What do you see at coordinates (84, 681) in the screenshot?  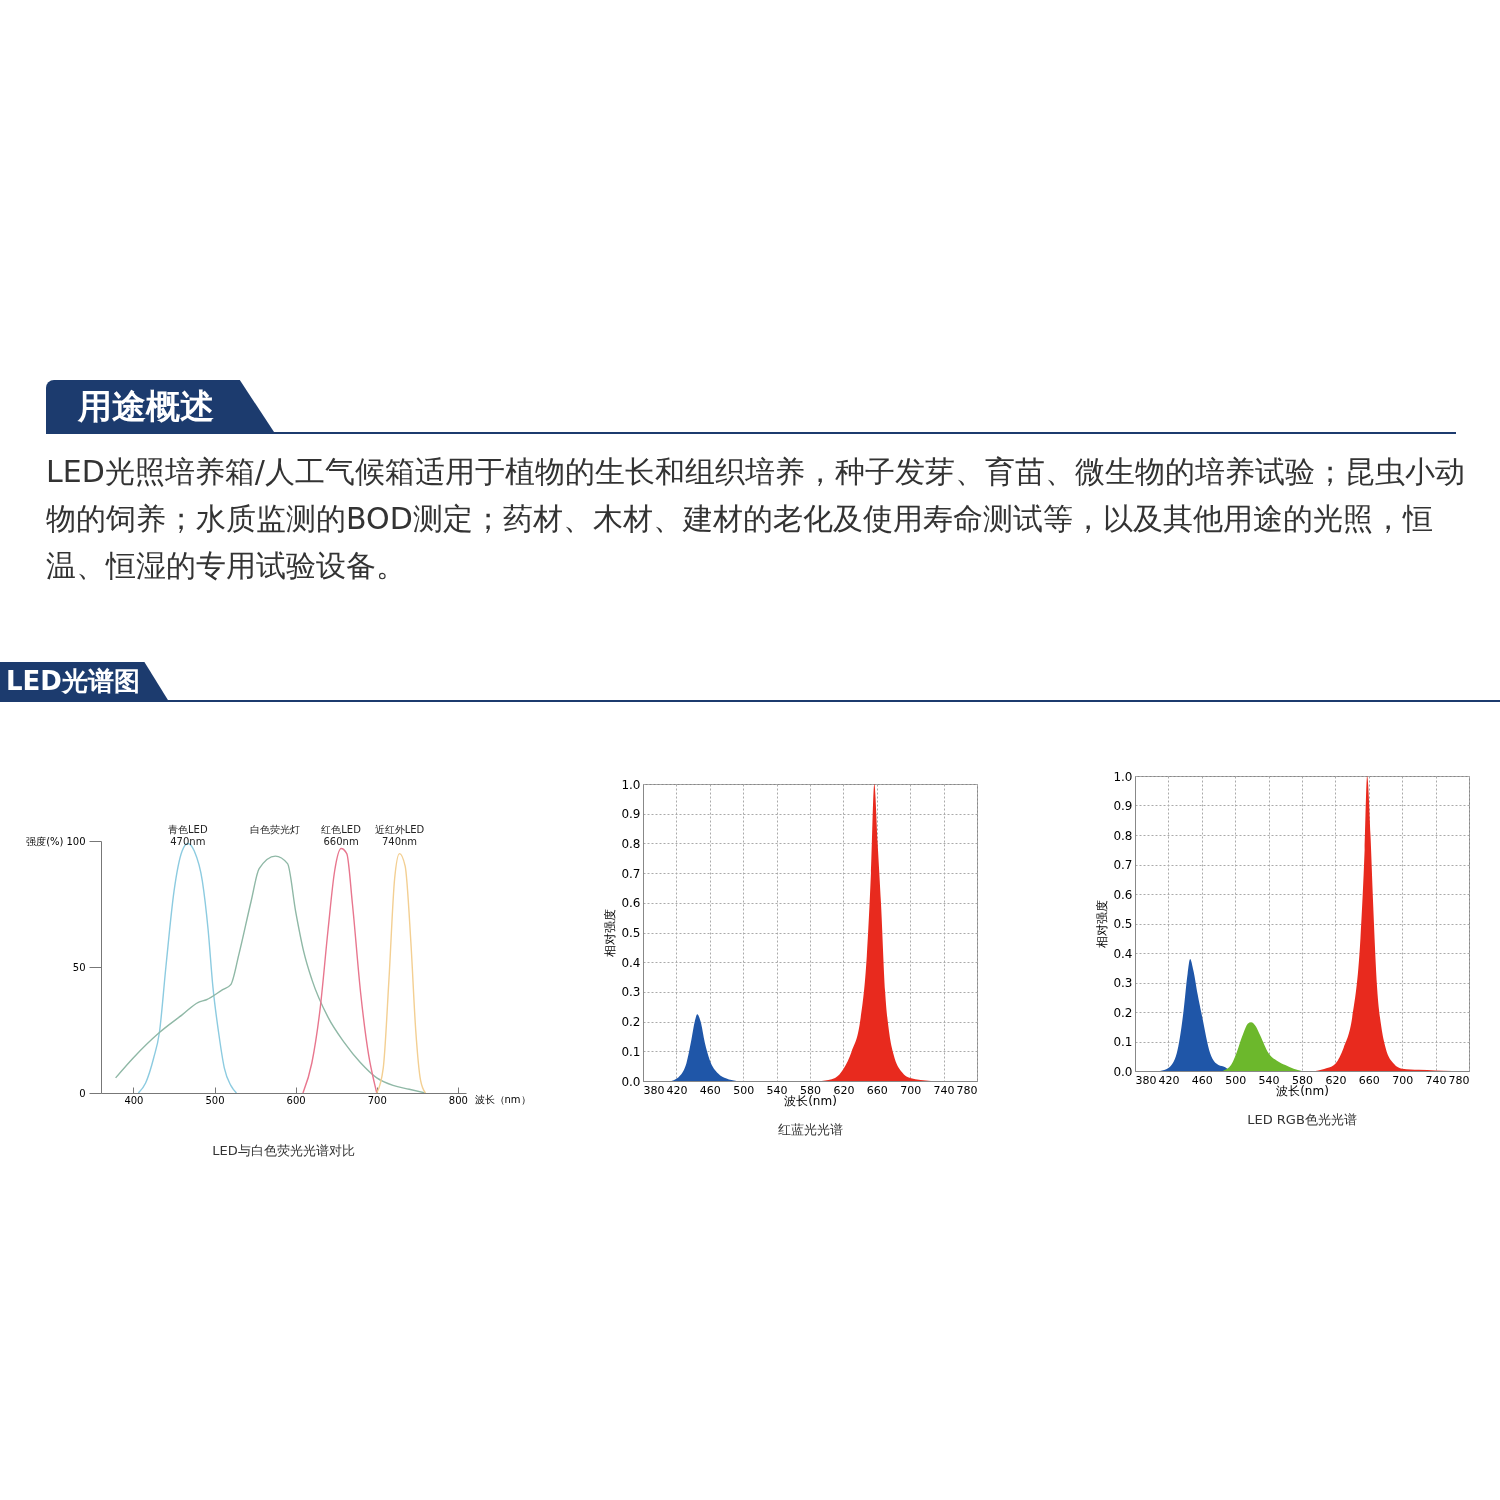 I see `text: LED光谱图` at bounding box center [84, 681].